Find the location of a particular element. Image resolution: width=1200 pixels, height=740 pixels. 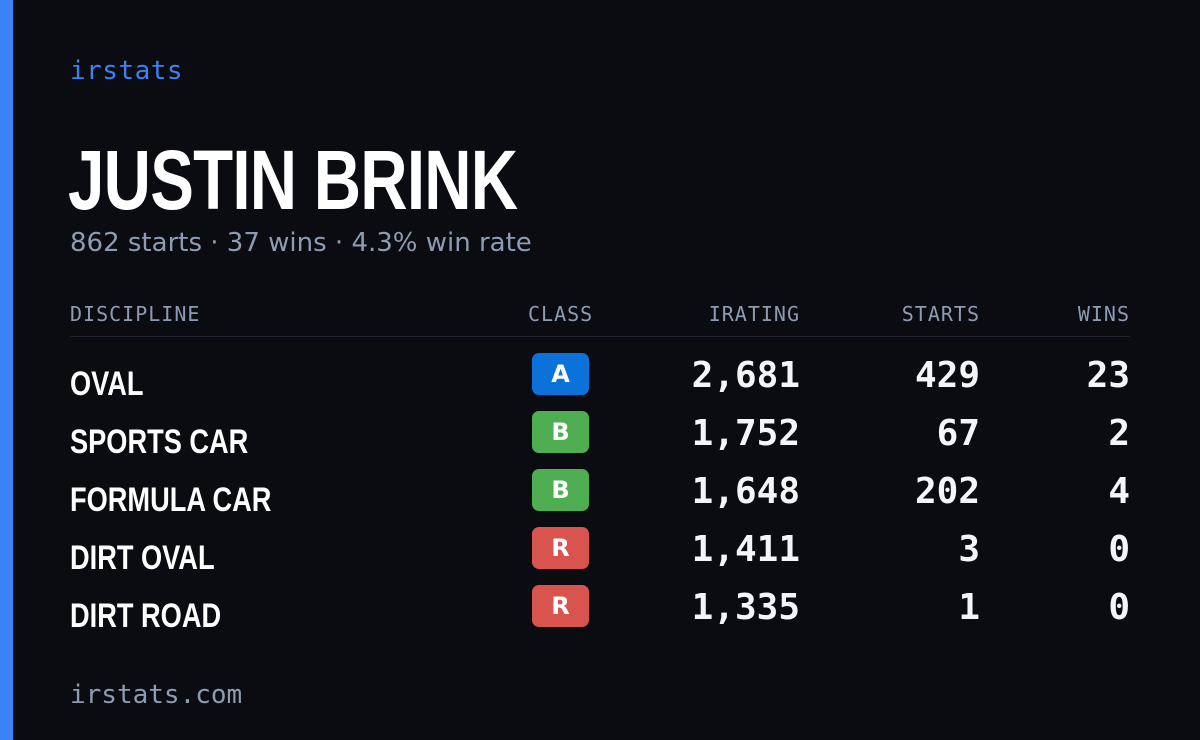

discipline-name: DIRT OVAL is located at coordinates (142, 558).